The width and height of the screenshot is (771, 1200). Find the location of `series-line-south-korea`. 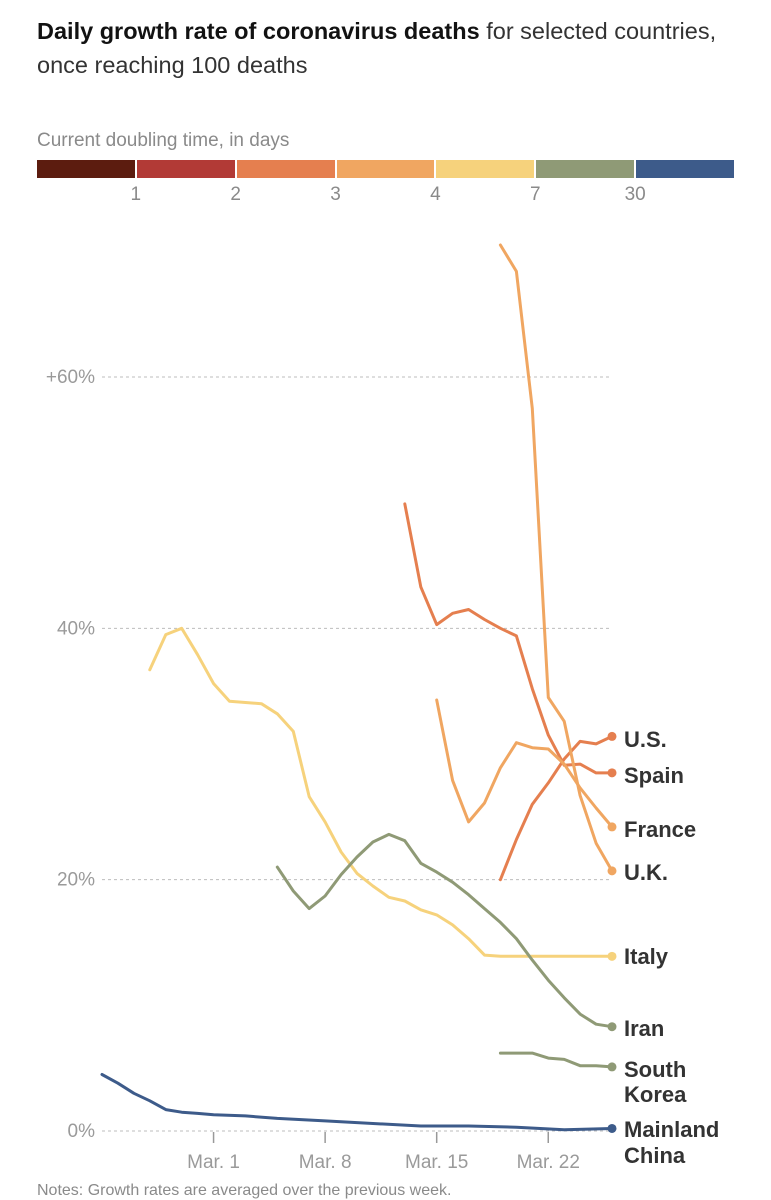

series-line-south-korea is located at coordinates (556, 1060).